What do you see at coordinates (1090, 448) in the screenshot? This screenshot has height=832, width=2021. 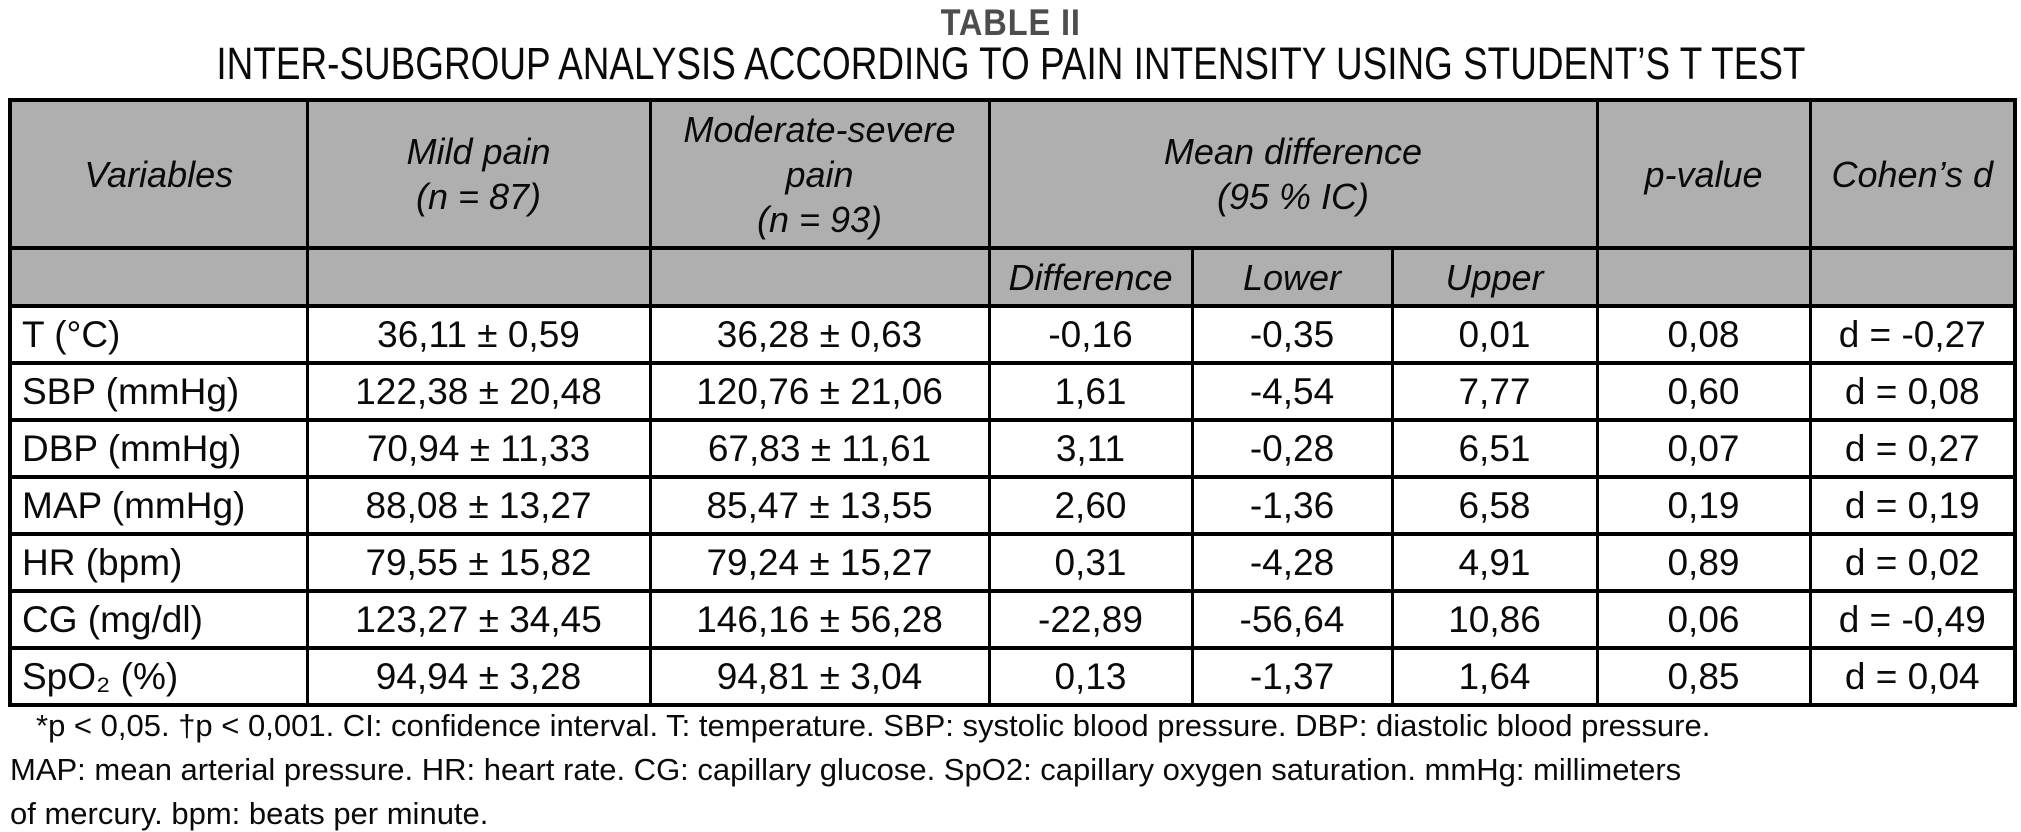 I see `difference-cell: 3,11` at bounding box center [1090, 448].